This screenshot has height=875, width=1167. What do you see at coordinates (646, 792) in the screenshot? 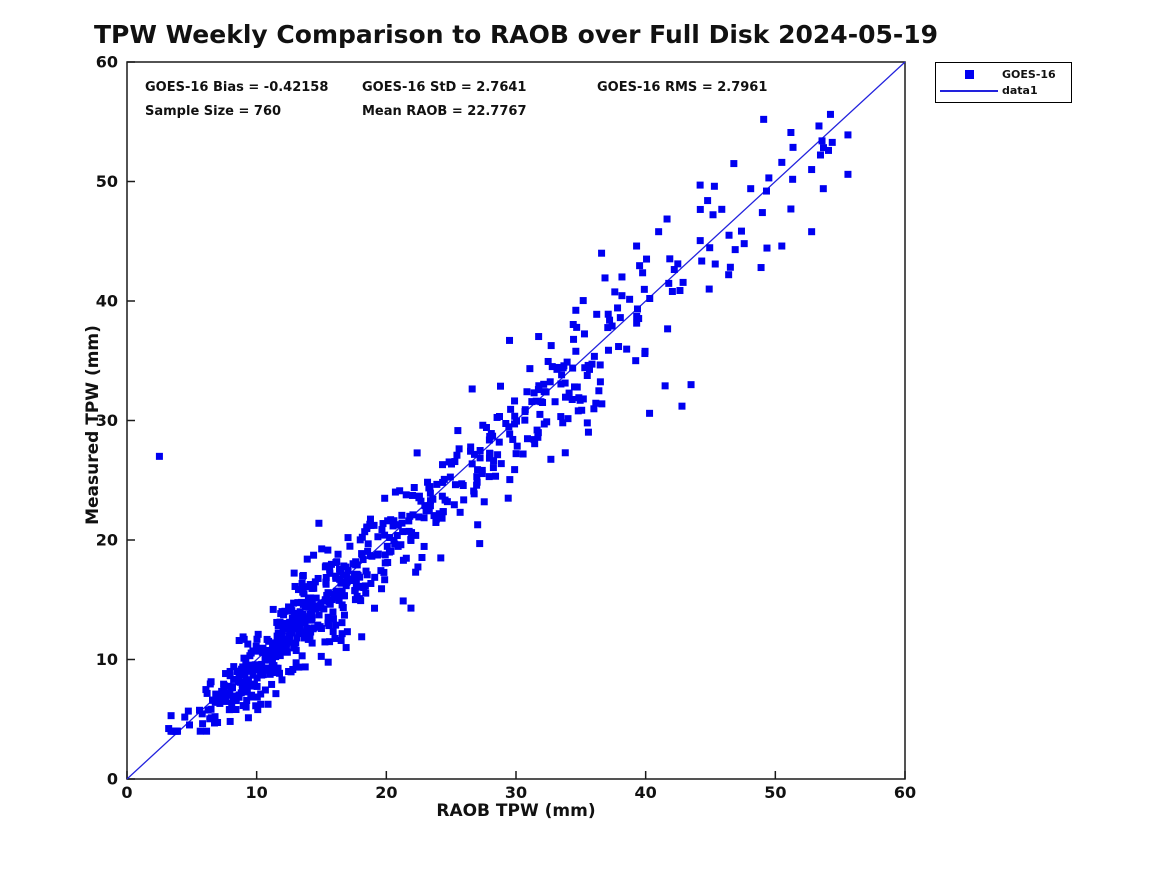
I see `x-tick-label: 40` at bounding box center [646, 792].